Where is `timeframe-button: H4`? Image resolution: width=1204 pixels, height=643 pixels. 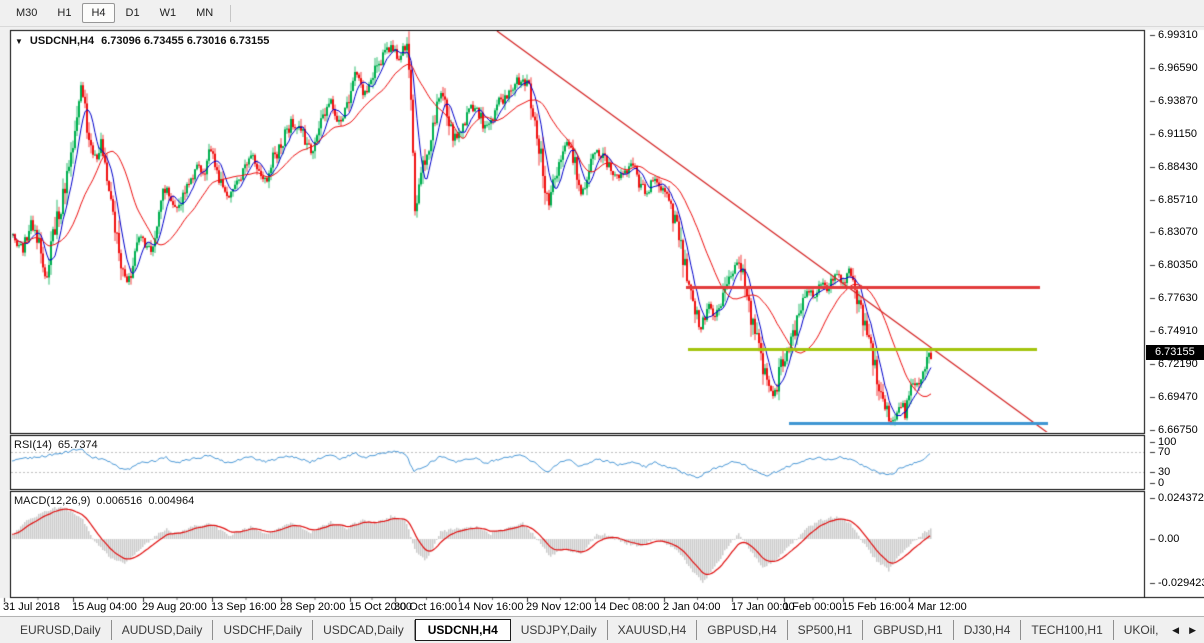 timeframe-button: H4 is located at coordinates (98, 13).